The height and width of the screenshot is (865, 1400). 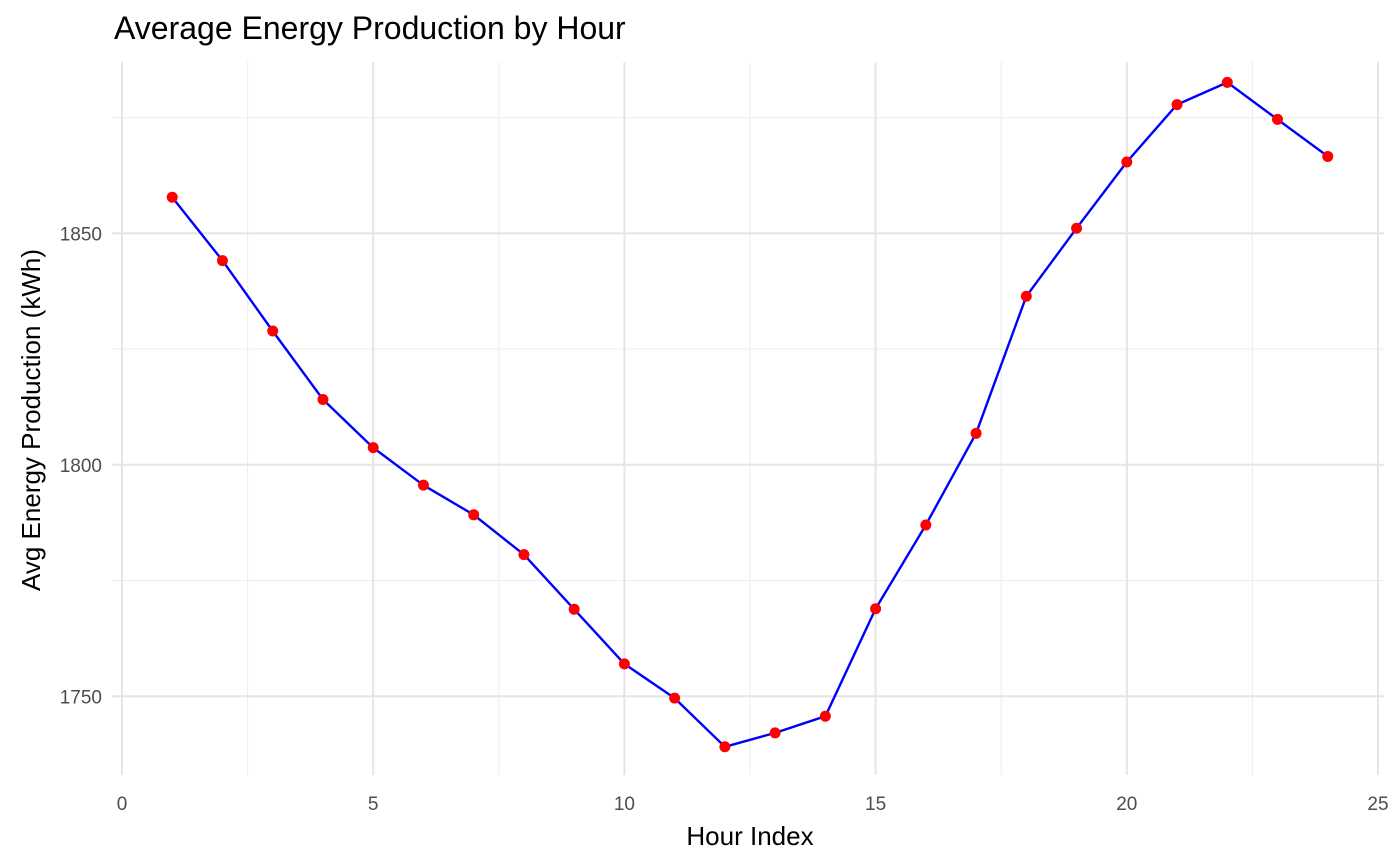 I want to click on x-tick-label: 25, so click(x=1377, y=804).